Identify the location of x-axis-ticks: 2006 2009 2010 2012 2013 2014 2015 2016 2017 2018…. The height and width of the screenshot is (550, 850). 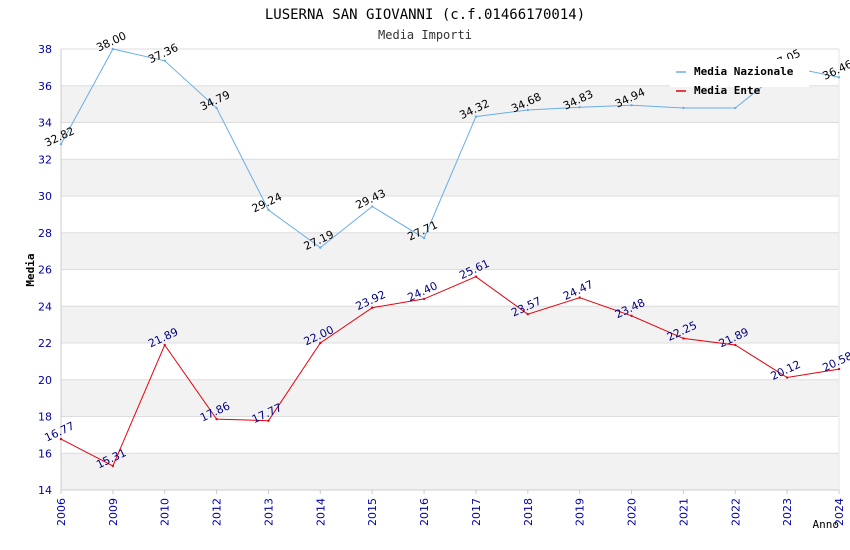
(450, 508).